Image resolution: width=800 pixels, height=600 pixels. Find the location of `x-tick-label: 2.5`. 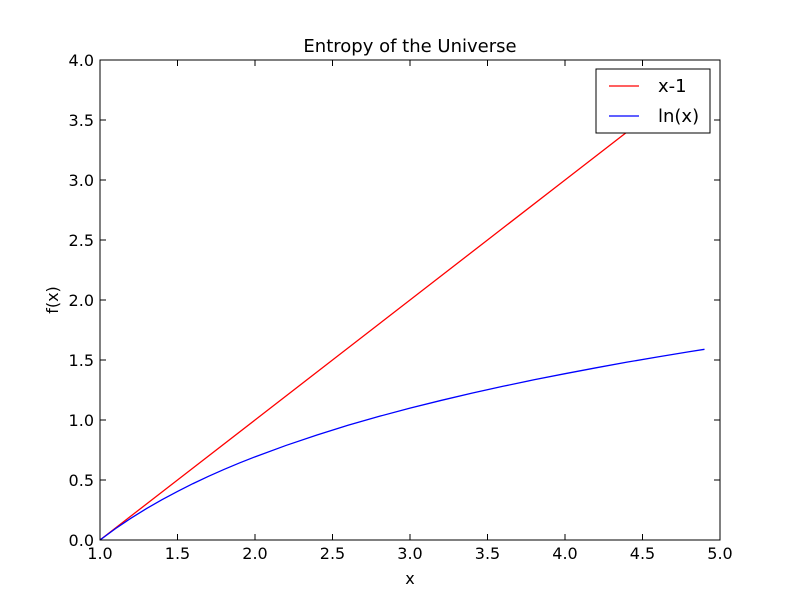

x-tick-label: 2.5 is located at coordinates (332, 553).